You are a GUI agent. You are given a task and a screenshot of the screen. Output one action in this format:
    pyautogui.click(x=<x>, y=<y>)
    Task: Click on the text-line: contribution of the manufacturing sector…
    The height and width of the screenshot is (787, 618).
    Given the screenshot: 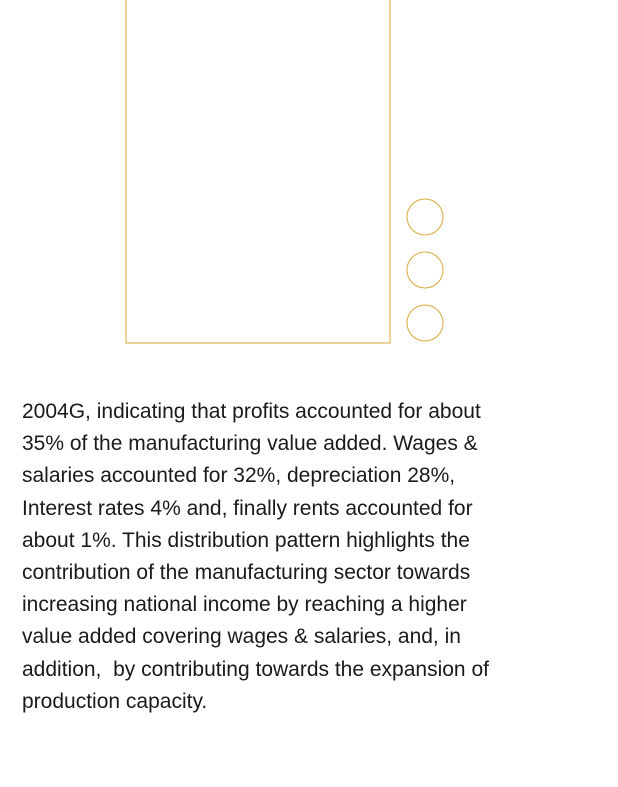 What is the action you would take?
    pyautogui.click(x=246, y=572)
    